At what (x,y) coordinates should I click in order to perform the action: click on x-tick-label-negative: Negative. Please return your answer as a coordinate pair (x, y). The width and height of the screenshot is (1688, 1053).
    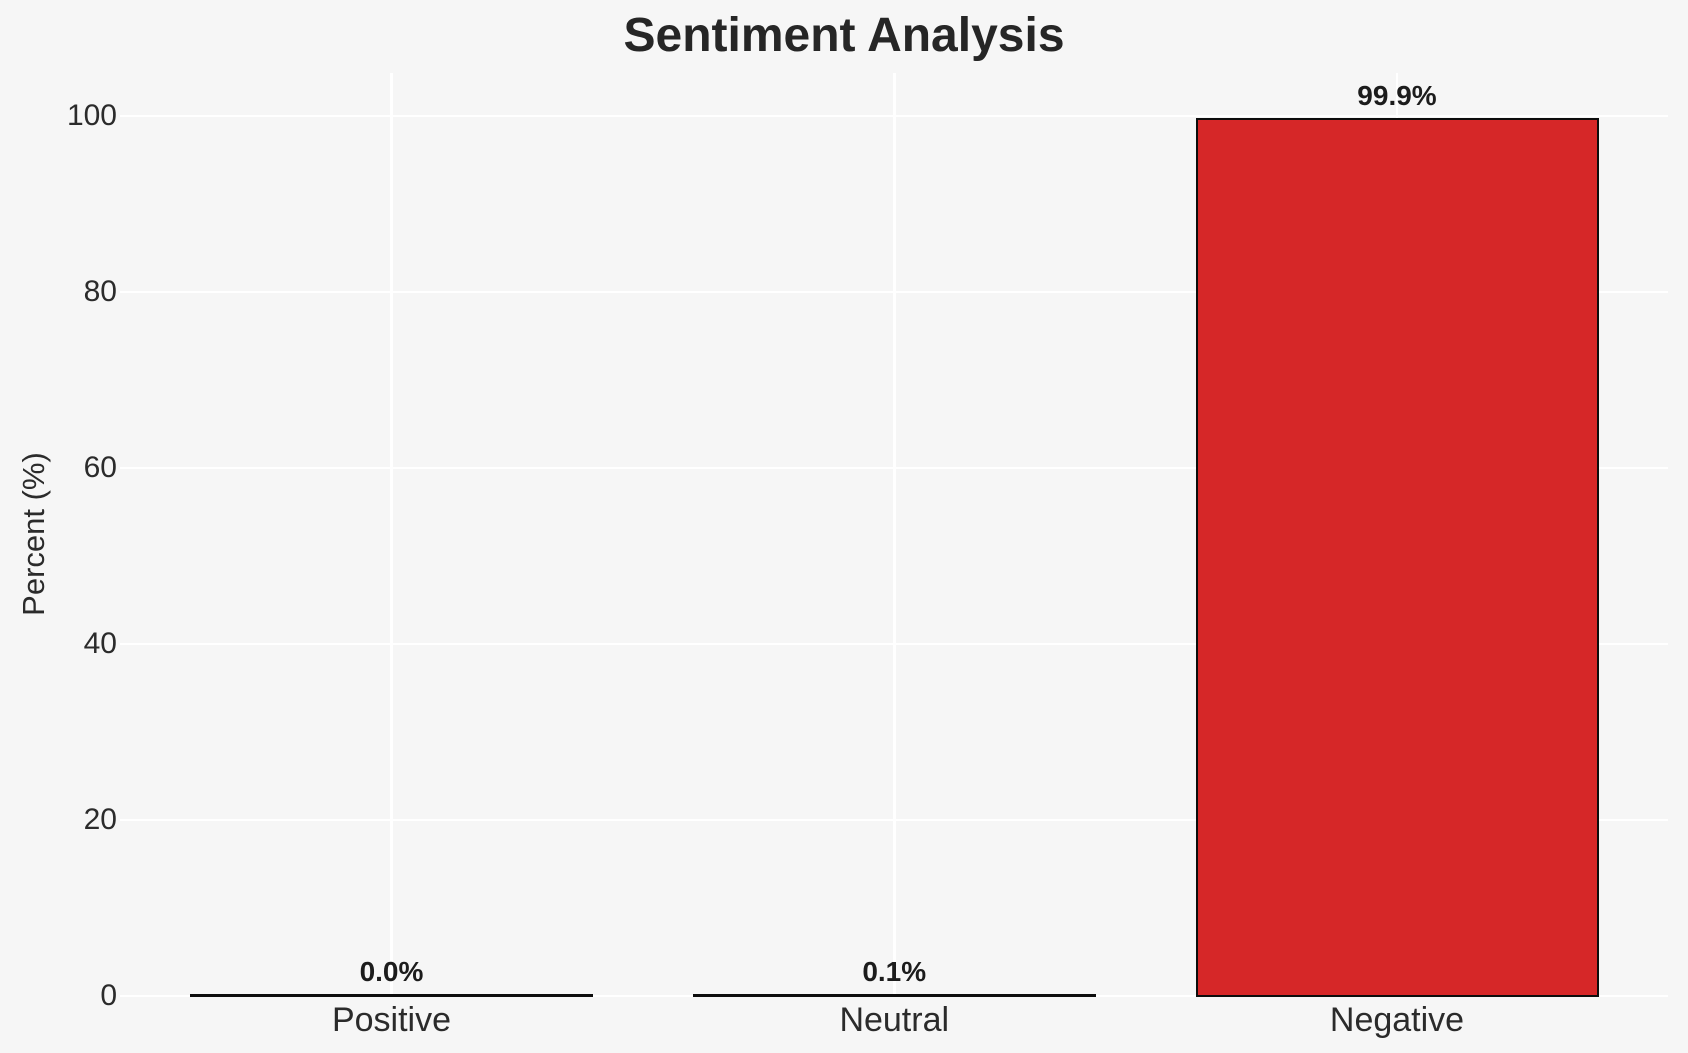
    Looking at the image, I should click on (1397, 1020).